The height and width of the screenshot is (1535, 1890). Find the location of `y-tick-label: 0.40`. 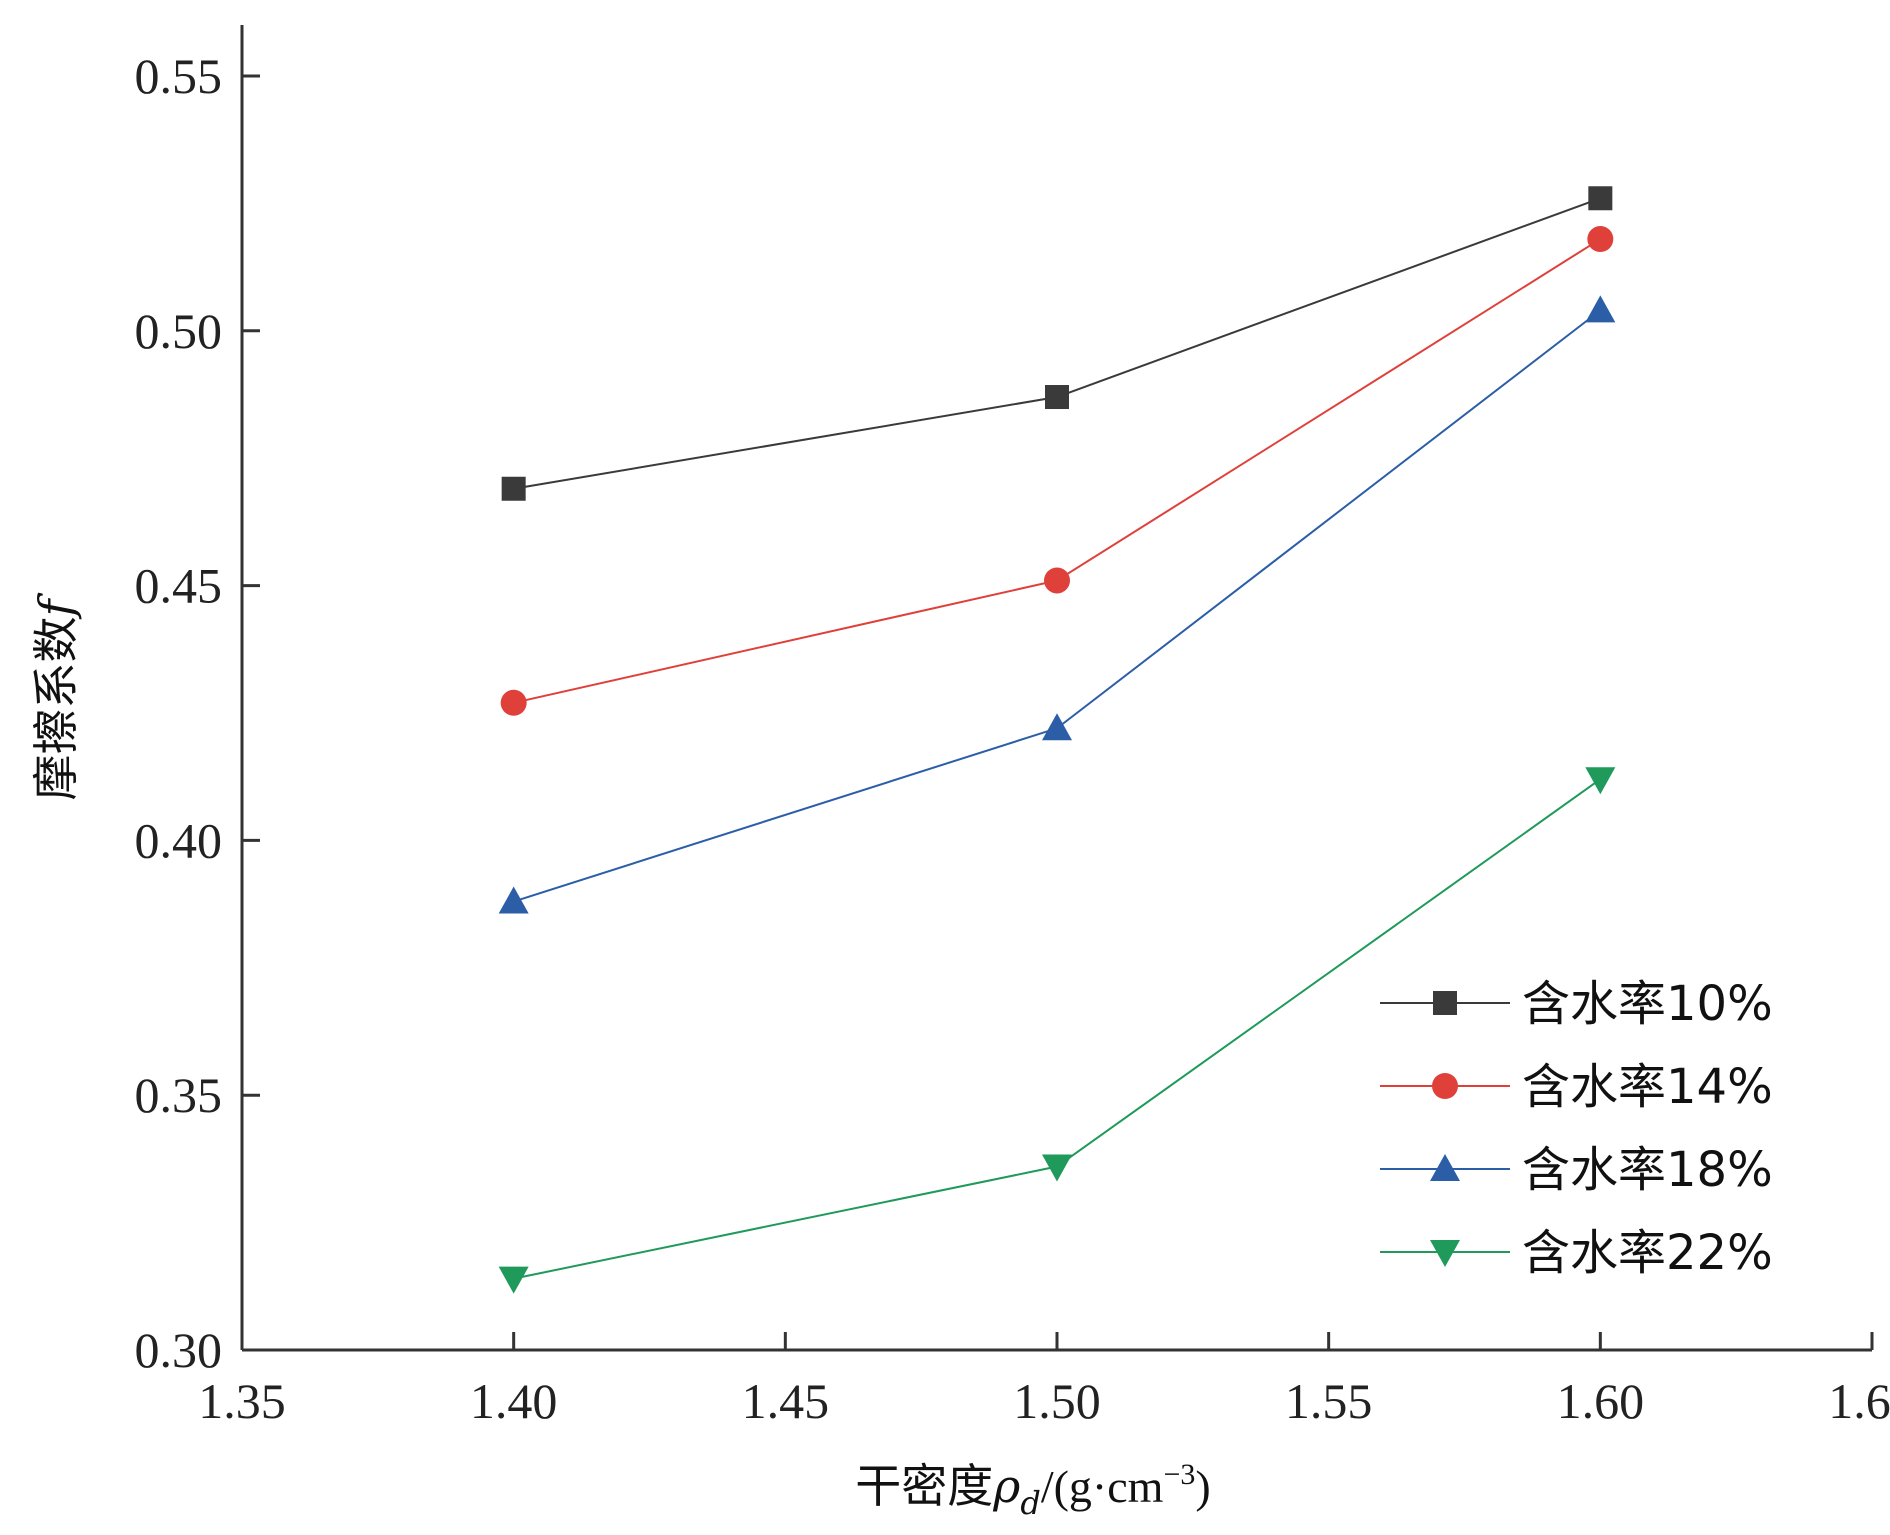

y-tick-label: 0.40 is located at coordinates (179, 840).